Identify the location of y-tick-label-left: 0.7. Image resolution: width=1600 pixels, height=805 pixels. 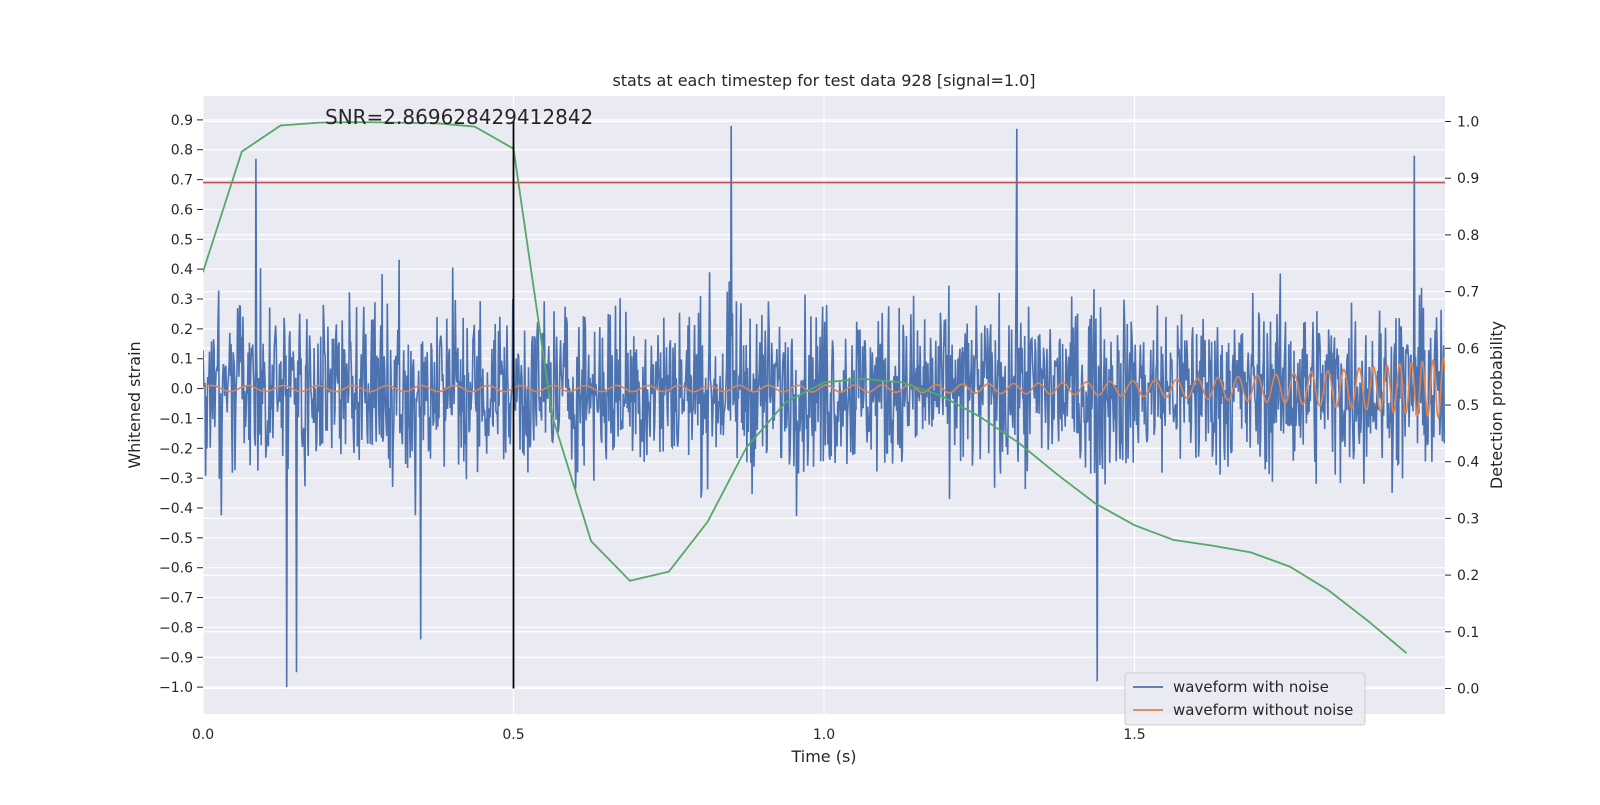
(182, 181).